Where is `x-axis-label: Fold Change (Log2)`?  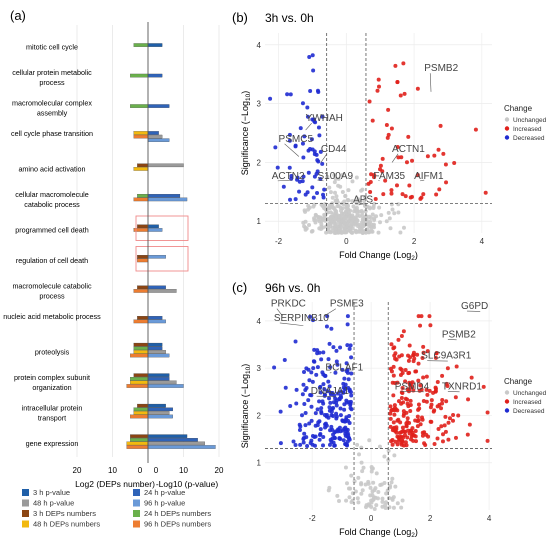
x-axis-label: Fold Change (Log2) is located at coordinates (378, 533).